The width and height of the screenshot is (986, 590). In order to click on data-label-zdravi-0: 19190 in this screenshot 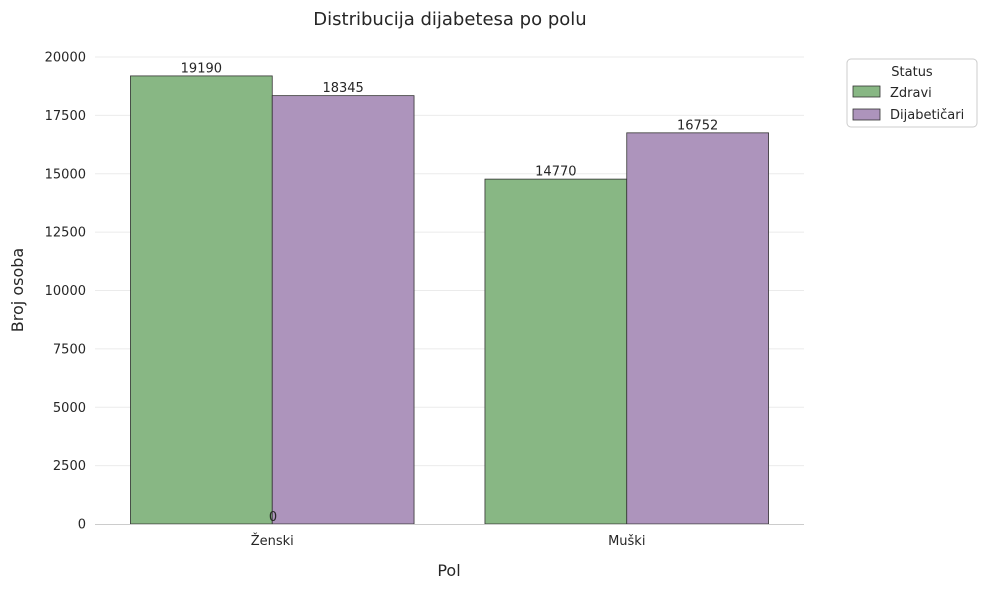, I will do `click(201, 68)`.